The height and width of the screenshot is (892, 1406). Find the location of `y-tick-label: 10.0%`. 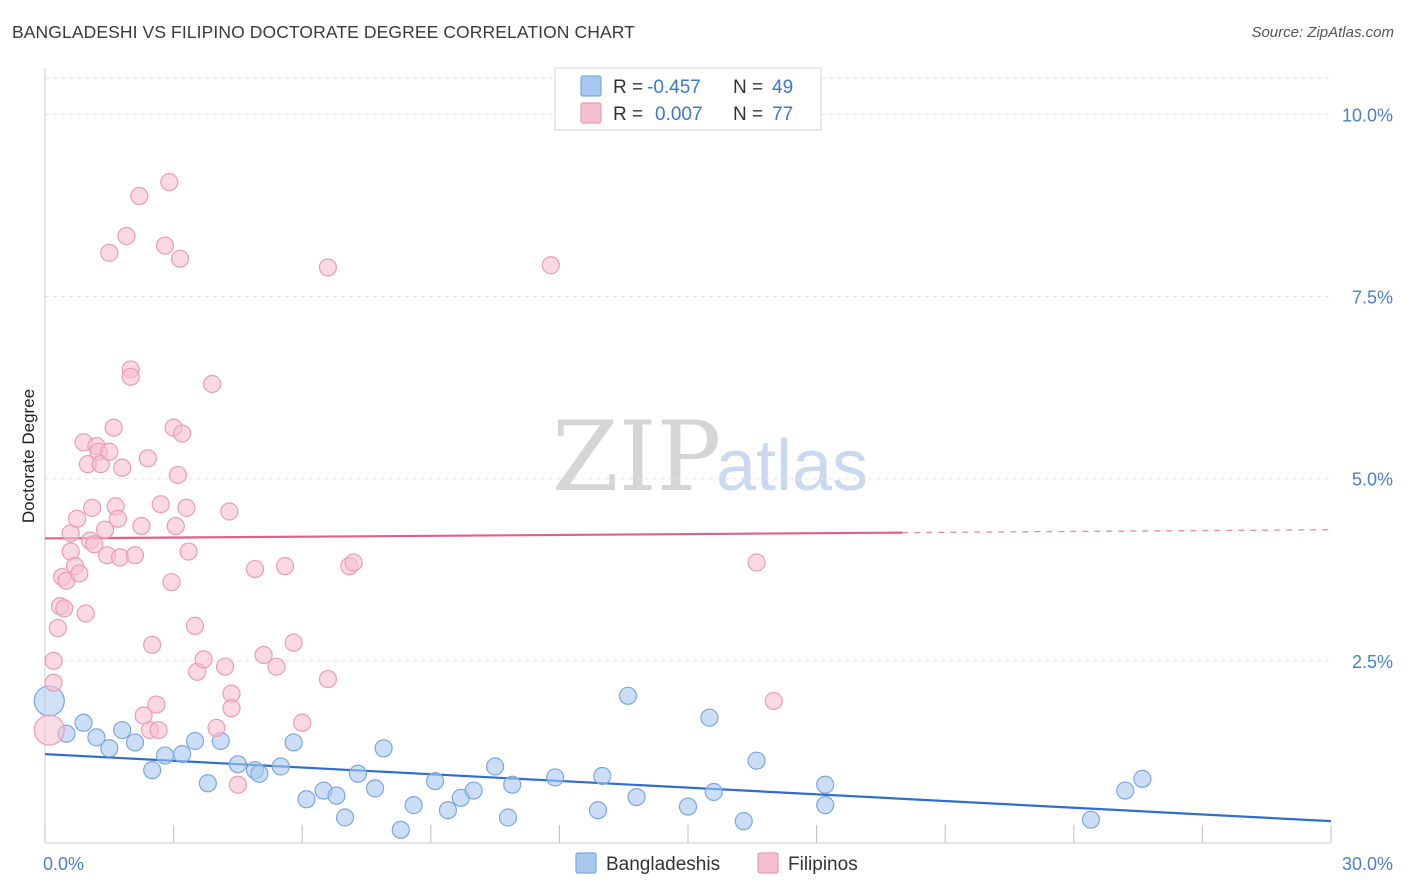

y-tick-label: 10.0% is located at coordinates (1367, 115).